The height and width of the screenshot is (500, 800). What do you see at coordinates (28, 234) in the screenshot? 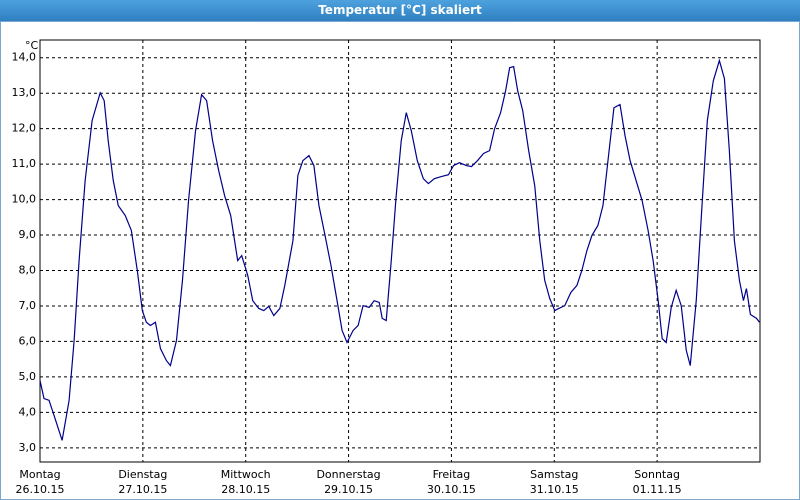
I see `y-tick-label: 9,0` at bounding box center [28, 234].